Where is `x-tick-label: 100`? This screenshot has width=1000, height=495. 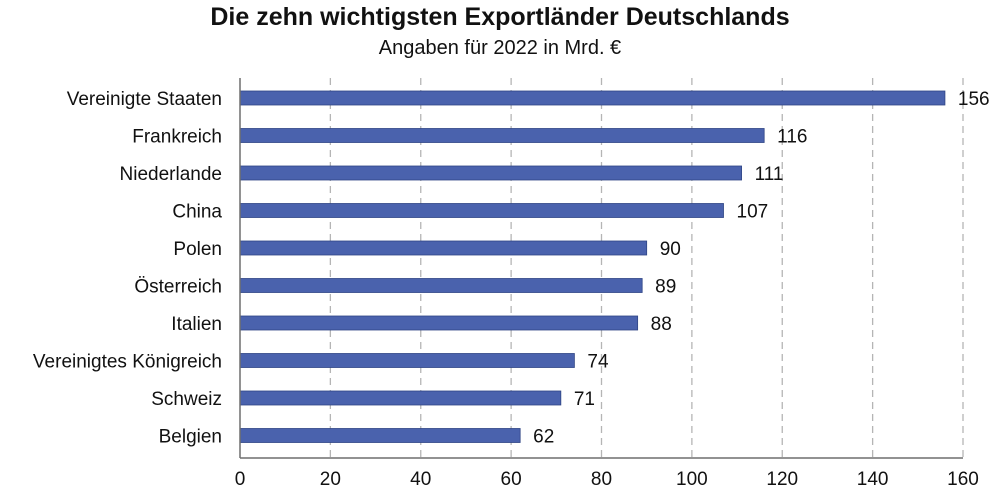
x-tick-label: 100 is located at coordinates (692, 479).